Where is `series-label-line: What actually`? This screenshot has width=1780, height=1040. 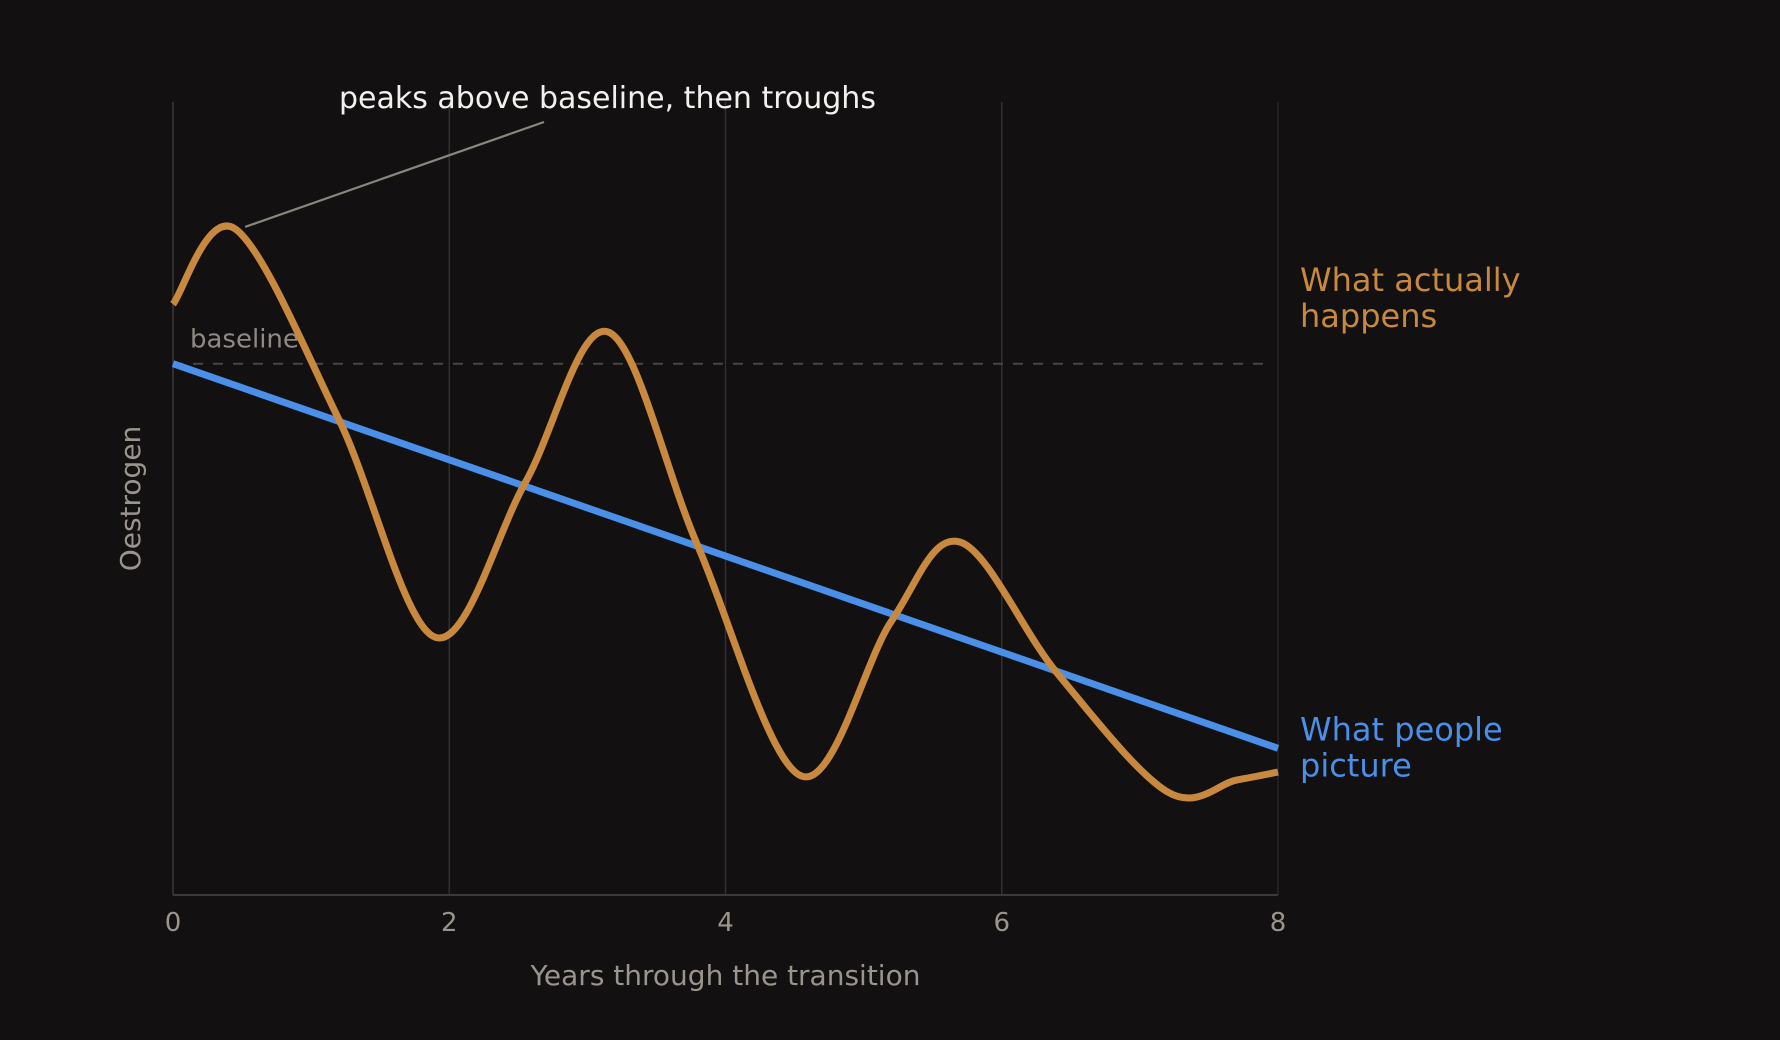
series-label-line: What actually is located at coordinates (1410, 280).